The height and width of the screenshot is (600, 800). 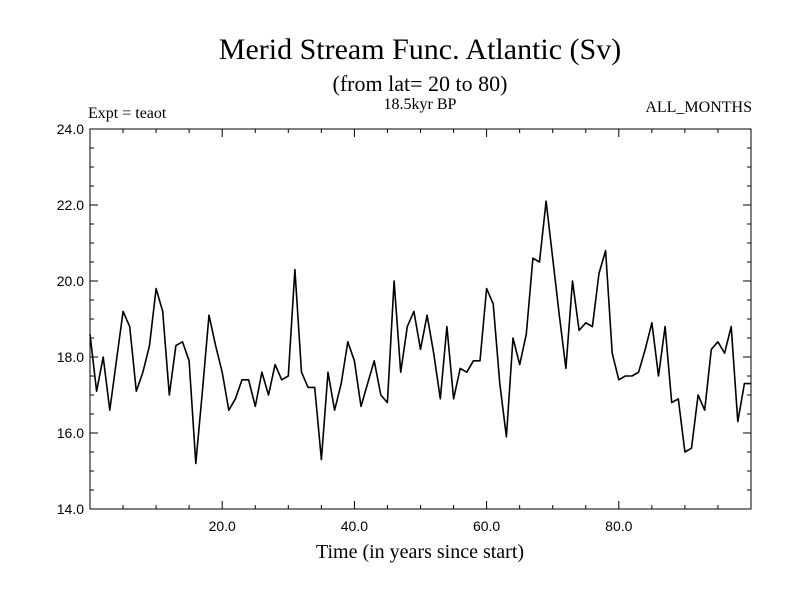 I want to click on x-axis-label: Time (in years since start), so click(x=420, y=552).